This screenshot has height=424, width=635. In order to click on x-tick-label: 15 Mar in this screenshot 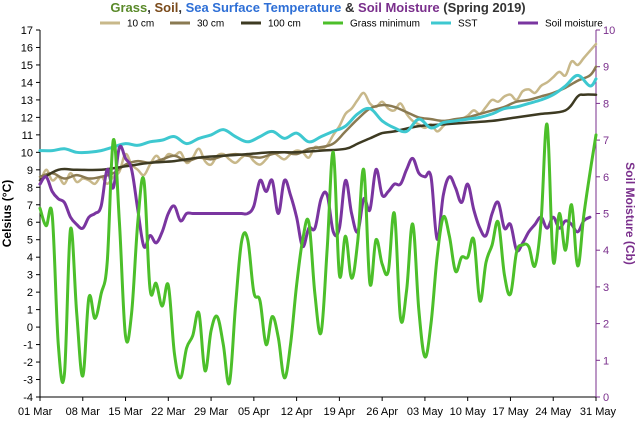, I will do `click(125, 412)`.